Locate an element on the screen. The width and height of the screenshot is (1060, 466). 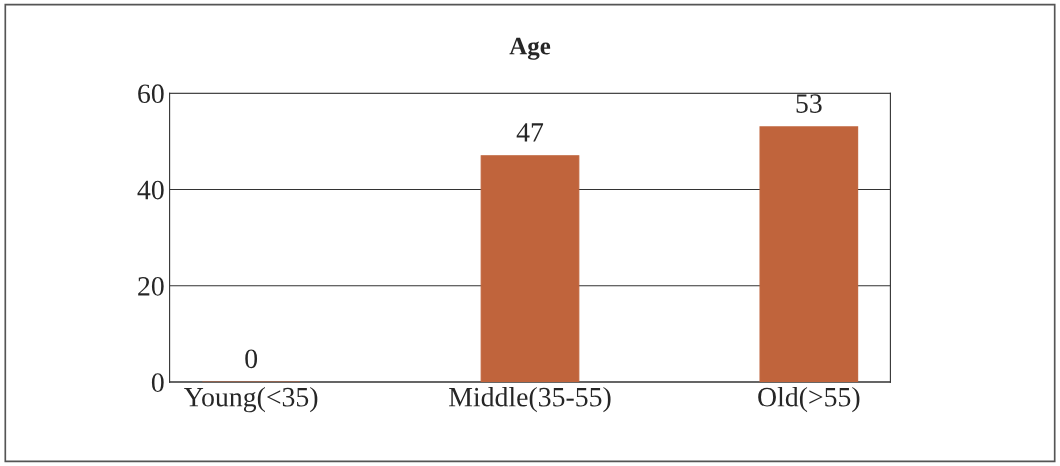
x-tick-label: Old(>55) is located at coordinates (809, 399).